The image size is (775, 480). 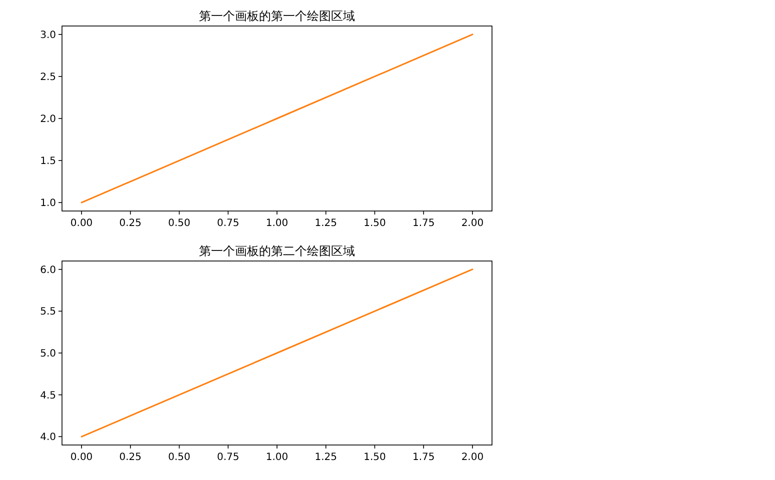 I want to click on y-tick-label: 1.5, so click(x=48, y=162).